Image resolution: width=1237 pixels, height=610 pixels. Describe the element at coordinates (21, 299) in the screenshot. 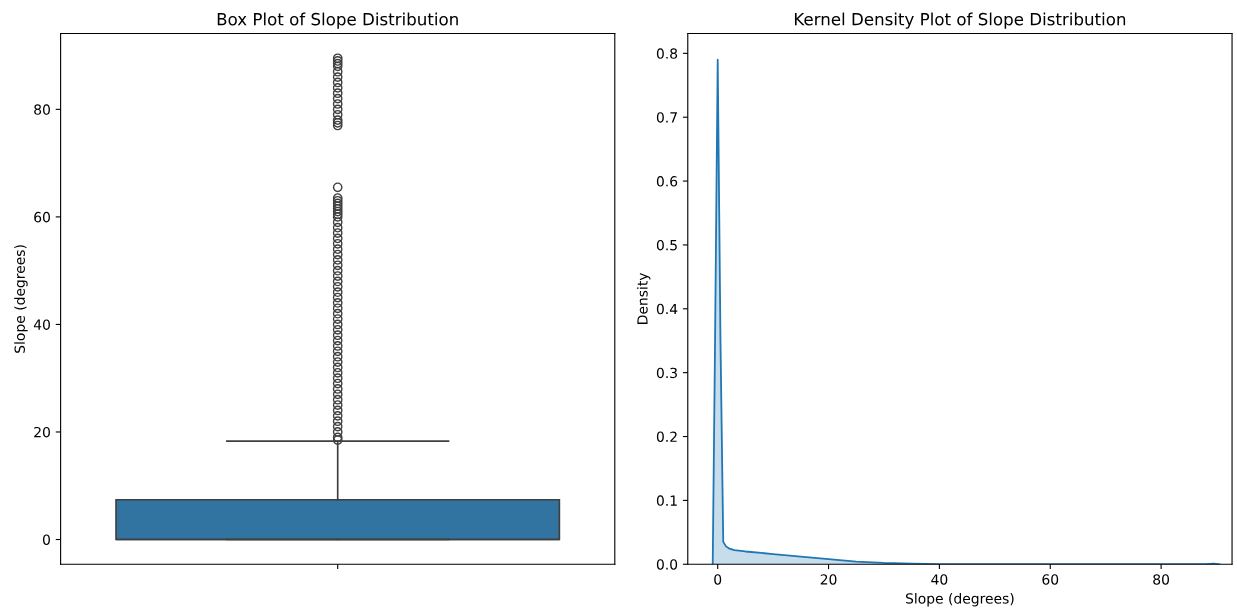

I see `y-axis-title: Slope (degrees)` at that location.